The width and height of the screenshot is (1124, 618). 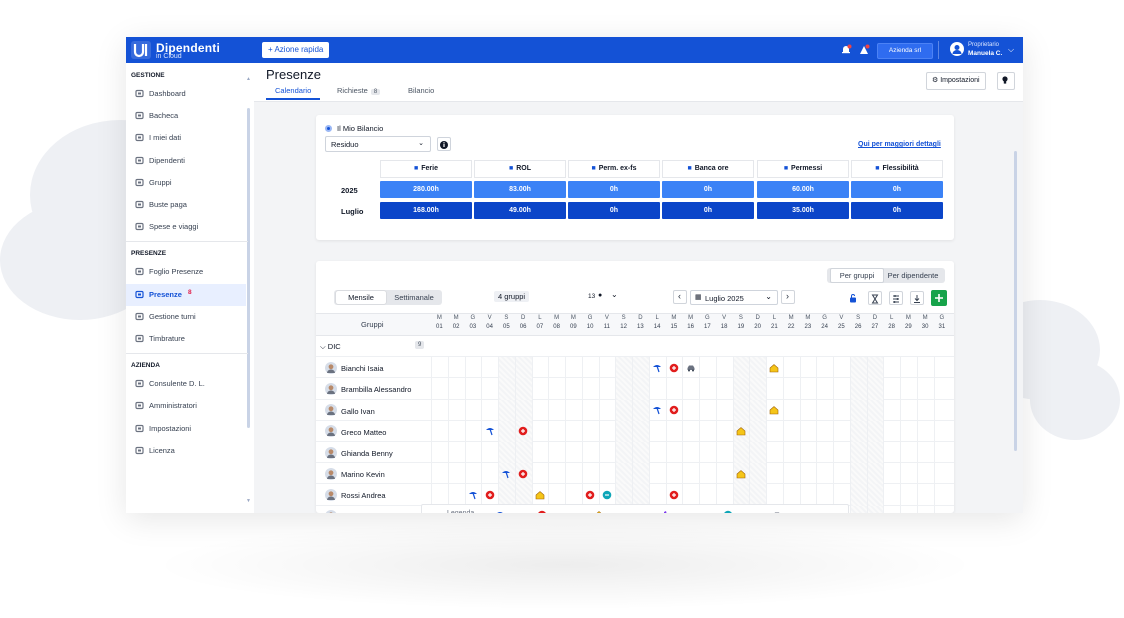 I want to click on day-number: 08, so click(x=556, y=327).